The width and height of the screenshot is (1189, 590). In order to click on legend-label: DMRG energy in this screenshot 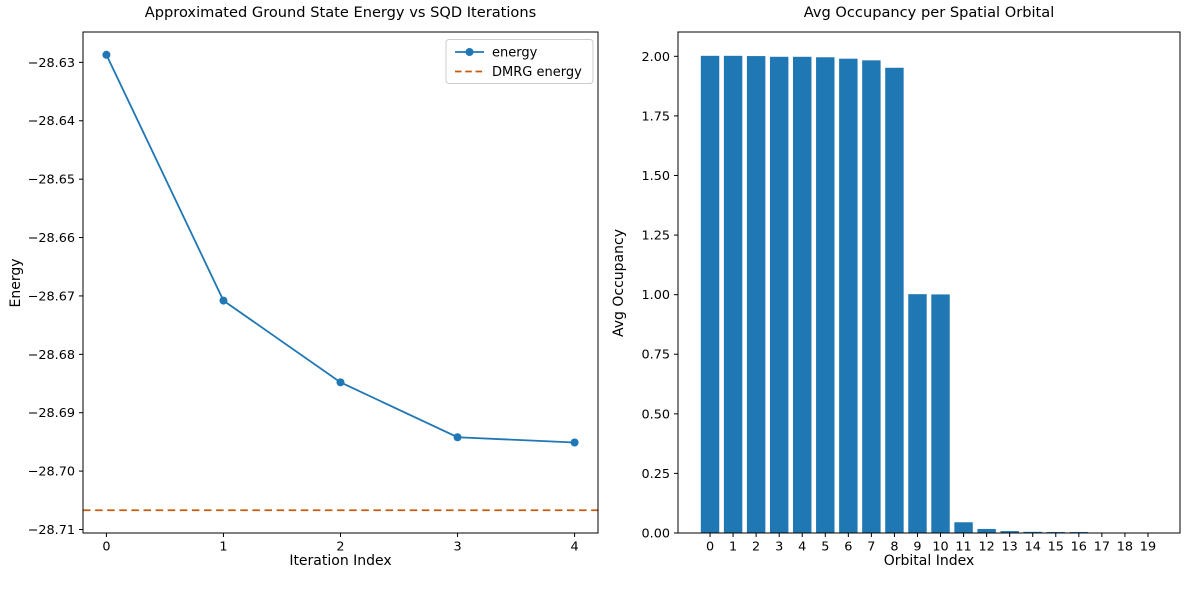, I will do `click(537, 72)`.